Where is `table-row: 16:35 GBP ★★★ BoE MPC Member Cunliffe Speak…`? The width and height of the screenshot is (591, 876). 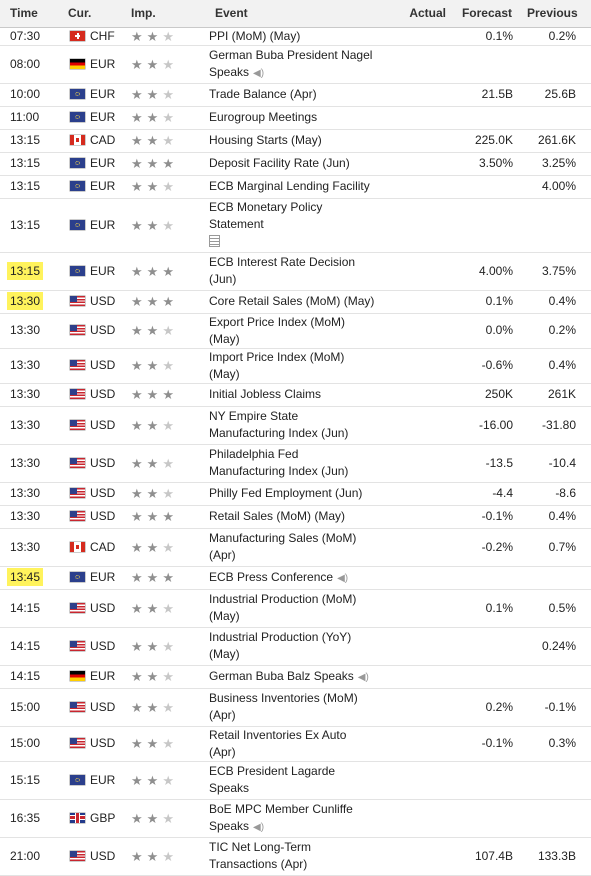
table-row: 16:35 GBP ★★★ BoE MPC Member Cunliffe Speak… is located at coordinates (295, 818).